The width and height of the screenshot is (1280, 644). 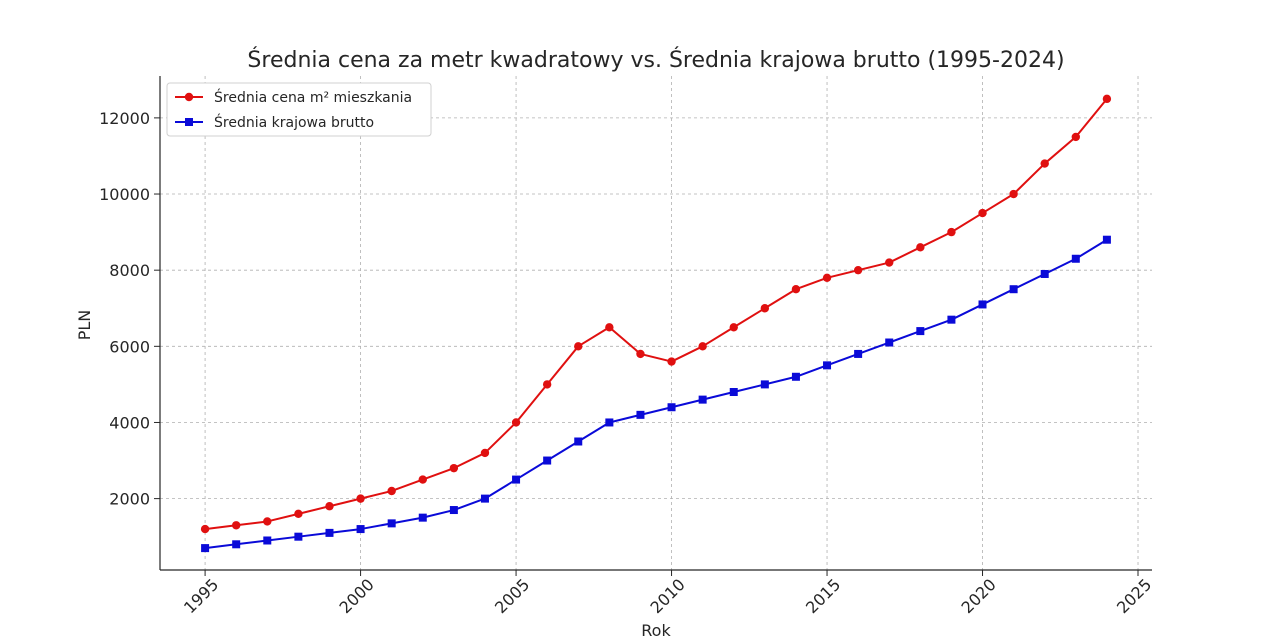 What do you see at coordinates (124, 118) in the screenshot?
I see `y-tick-label: 12000` at bounding box center [124, 118].